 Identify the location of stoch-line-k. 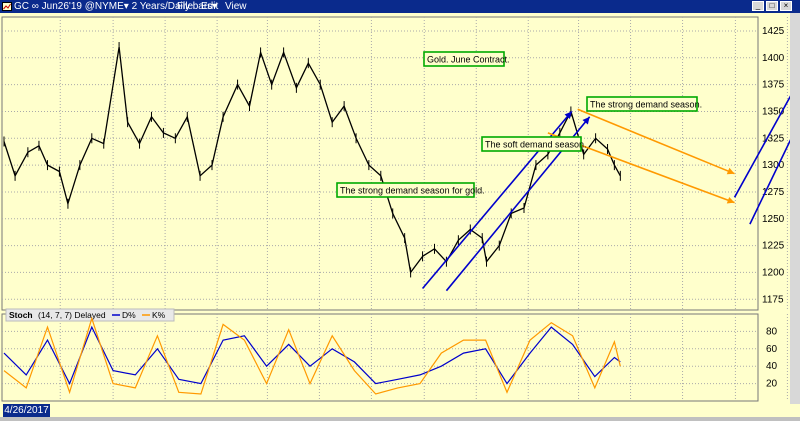
(312, 355).